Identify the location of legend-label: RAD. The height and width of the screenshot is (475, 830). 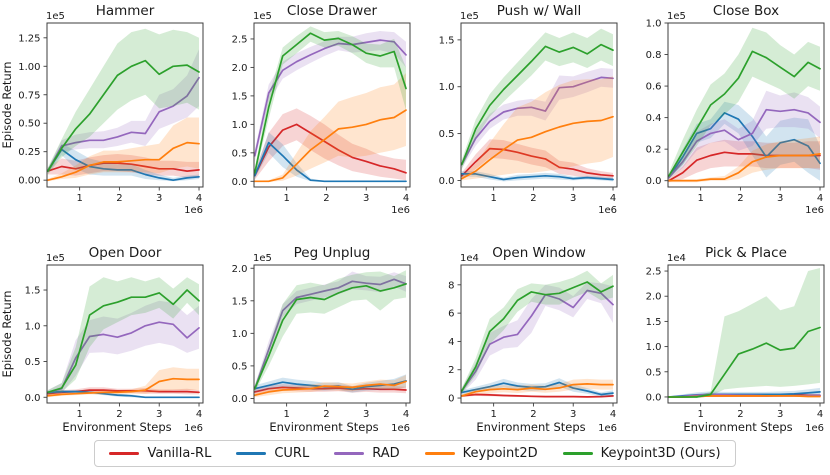
(386, 453).